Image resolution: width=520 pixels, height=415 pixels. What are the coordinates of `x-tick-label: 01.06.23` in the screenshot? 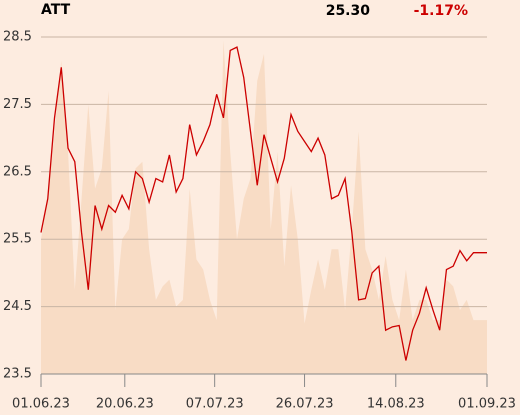 It's located at (41, 404).